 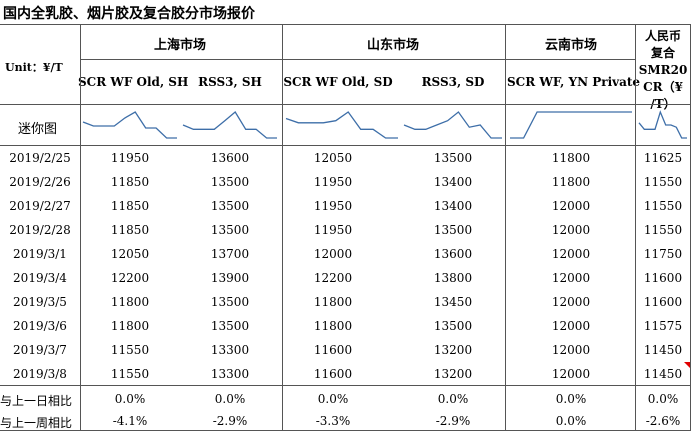 What do you see at coordinates (333, 254) in the screenshot?
I see `cell-sd-scr: 12000` at bounding box center [333, 254].